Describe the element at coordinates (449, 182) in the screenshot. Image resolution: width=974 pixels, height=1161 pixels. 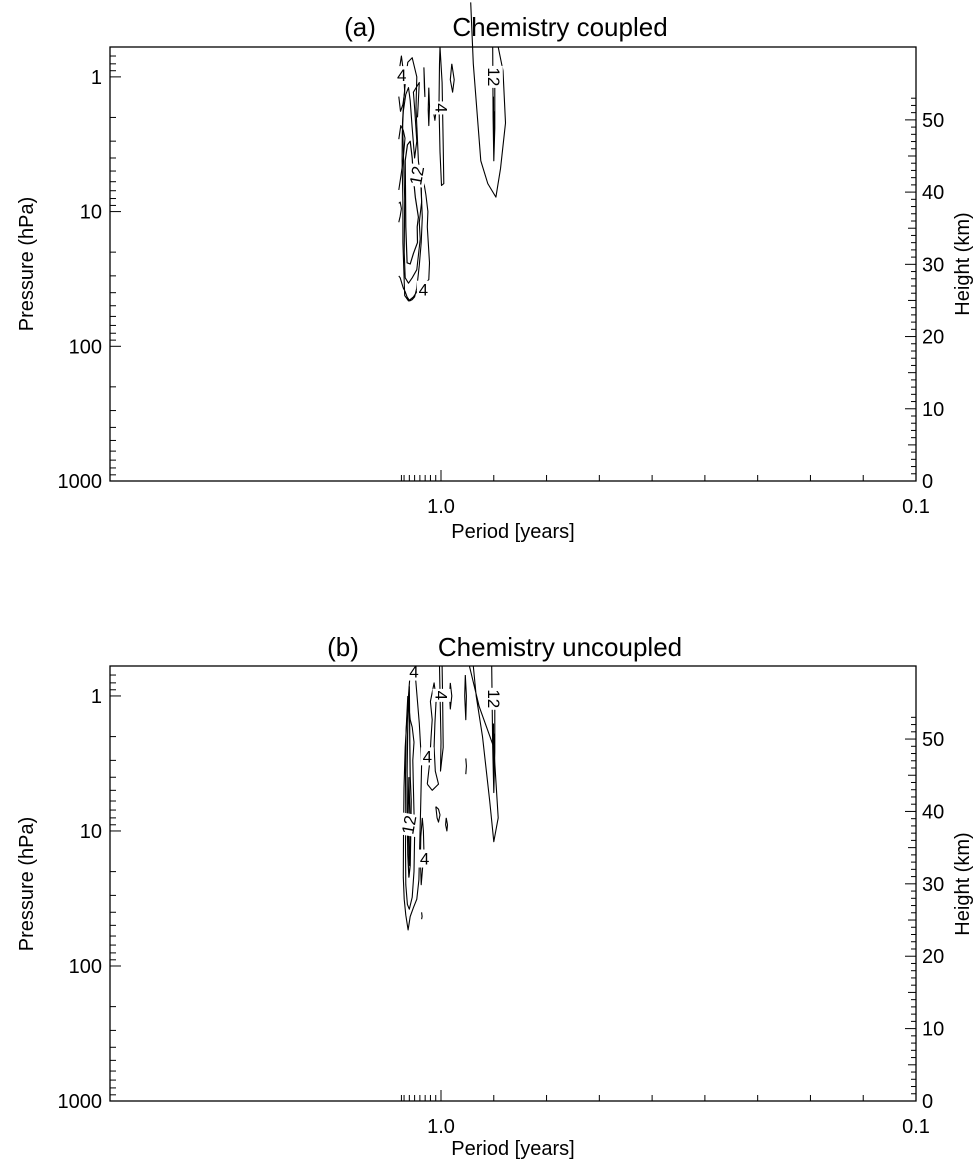
I see `contour-labels: 4 12 4 4 12` at that location.